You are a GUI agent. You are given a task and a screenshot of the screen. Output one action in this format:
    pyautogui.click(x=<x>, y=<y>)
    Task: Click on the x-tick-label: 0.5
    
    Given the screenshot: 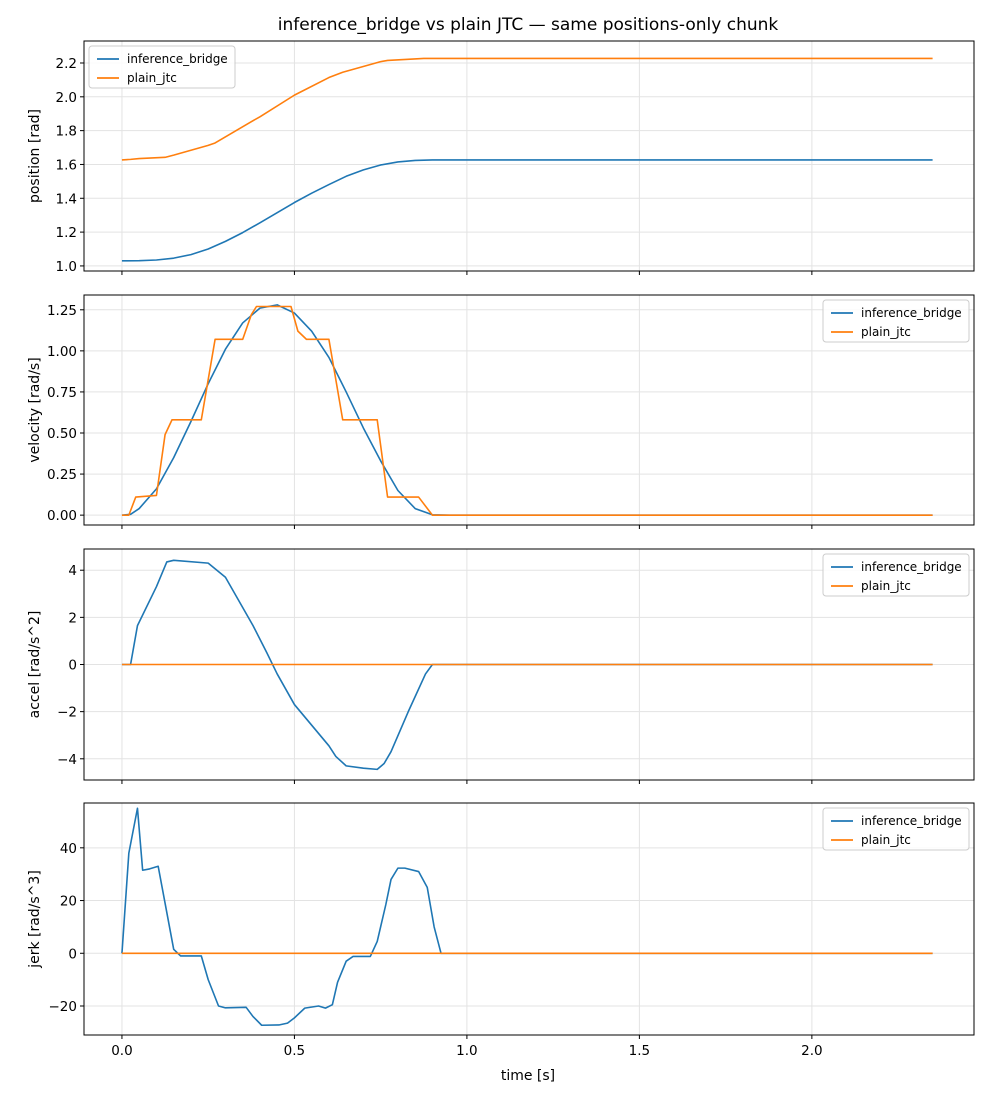 What is the action you would take?
    pyautogui.click(x=294, y=1051)
    